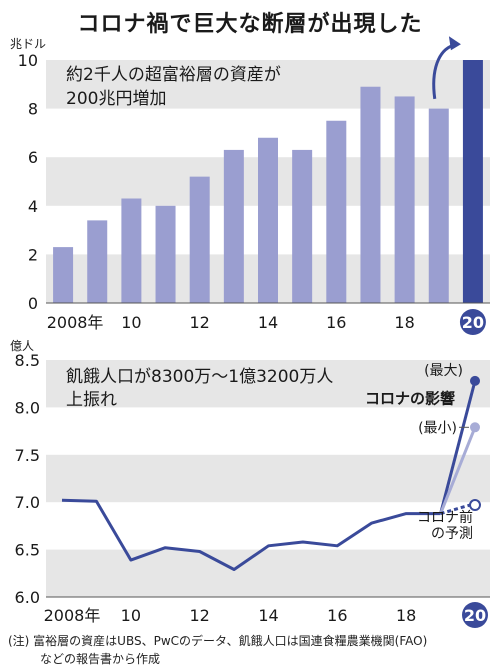 Image resolution: width=500 pixels, height=670 pixels. I want to click on y-tick-label: 6, so click(33, 157).